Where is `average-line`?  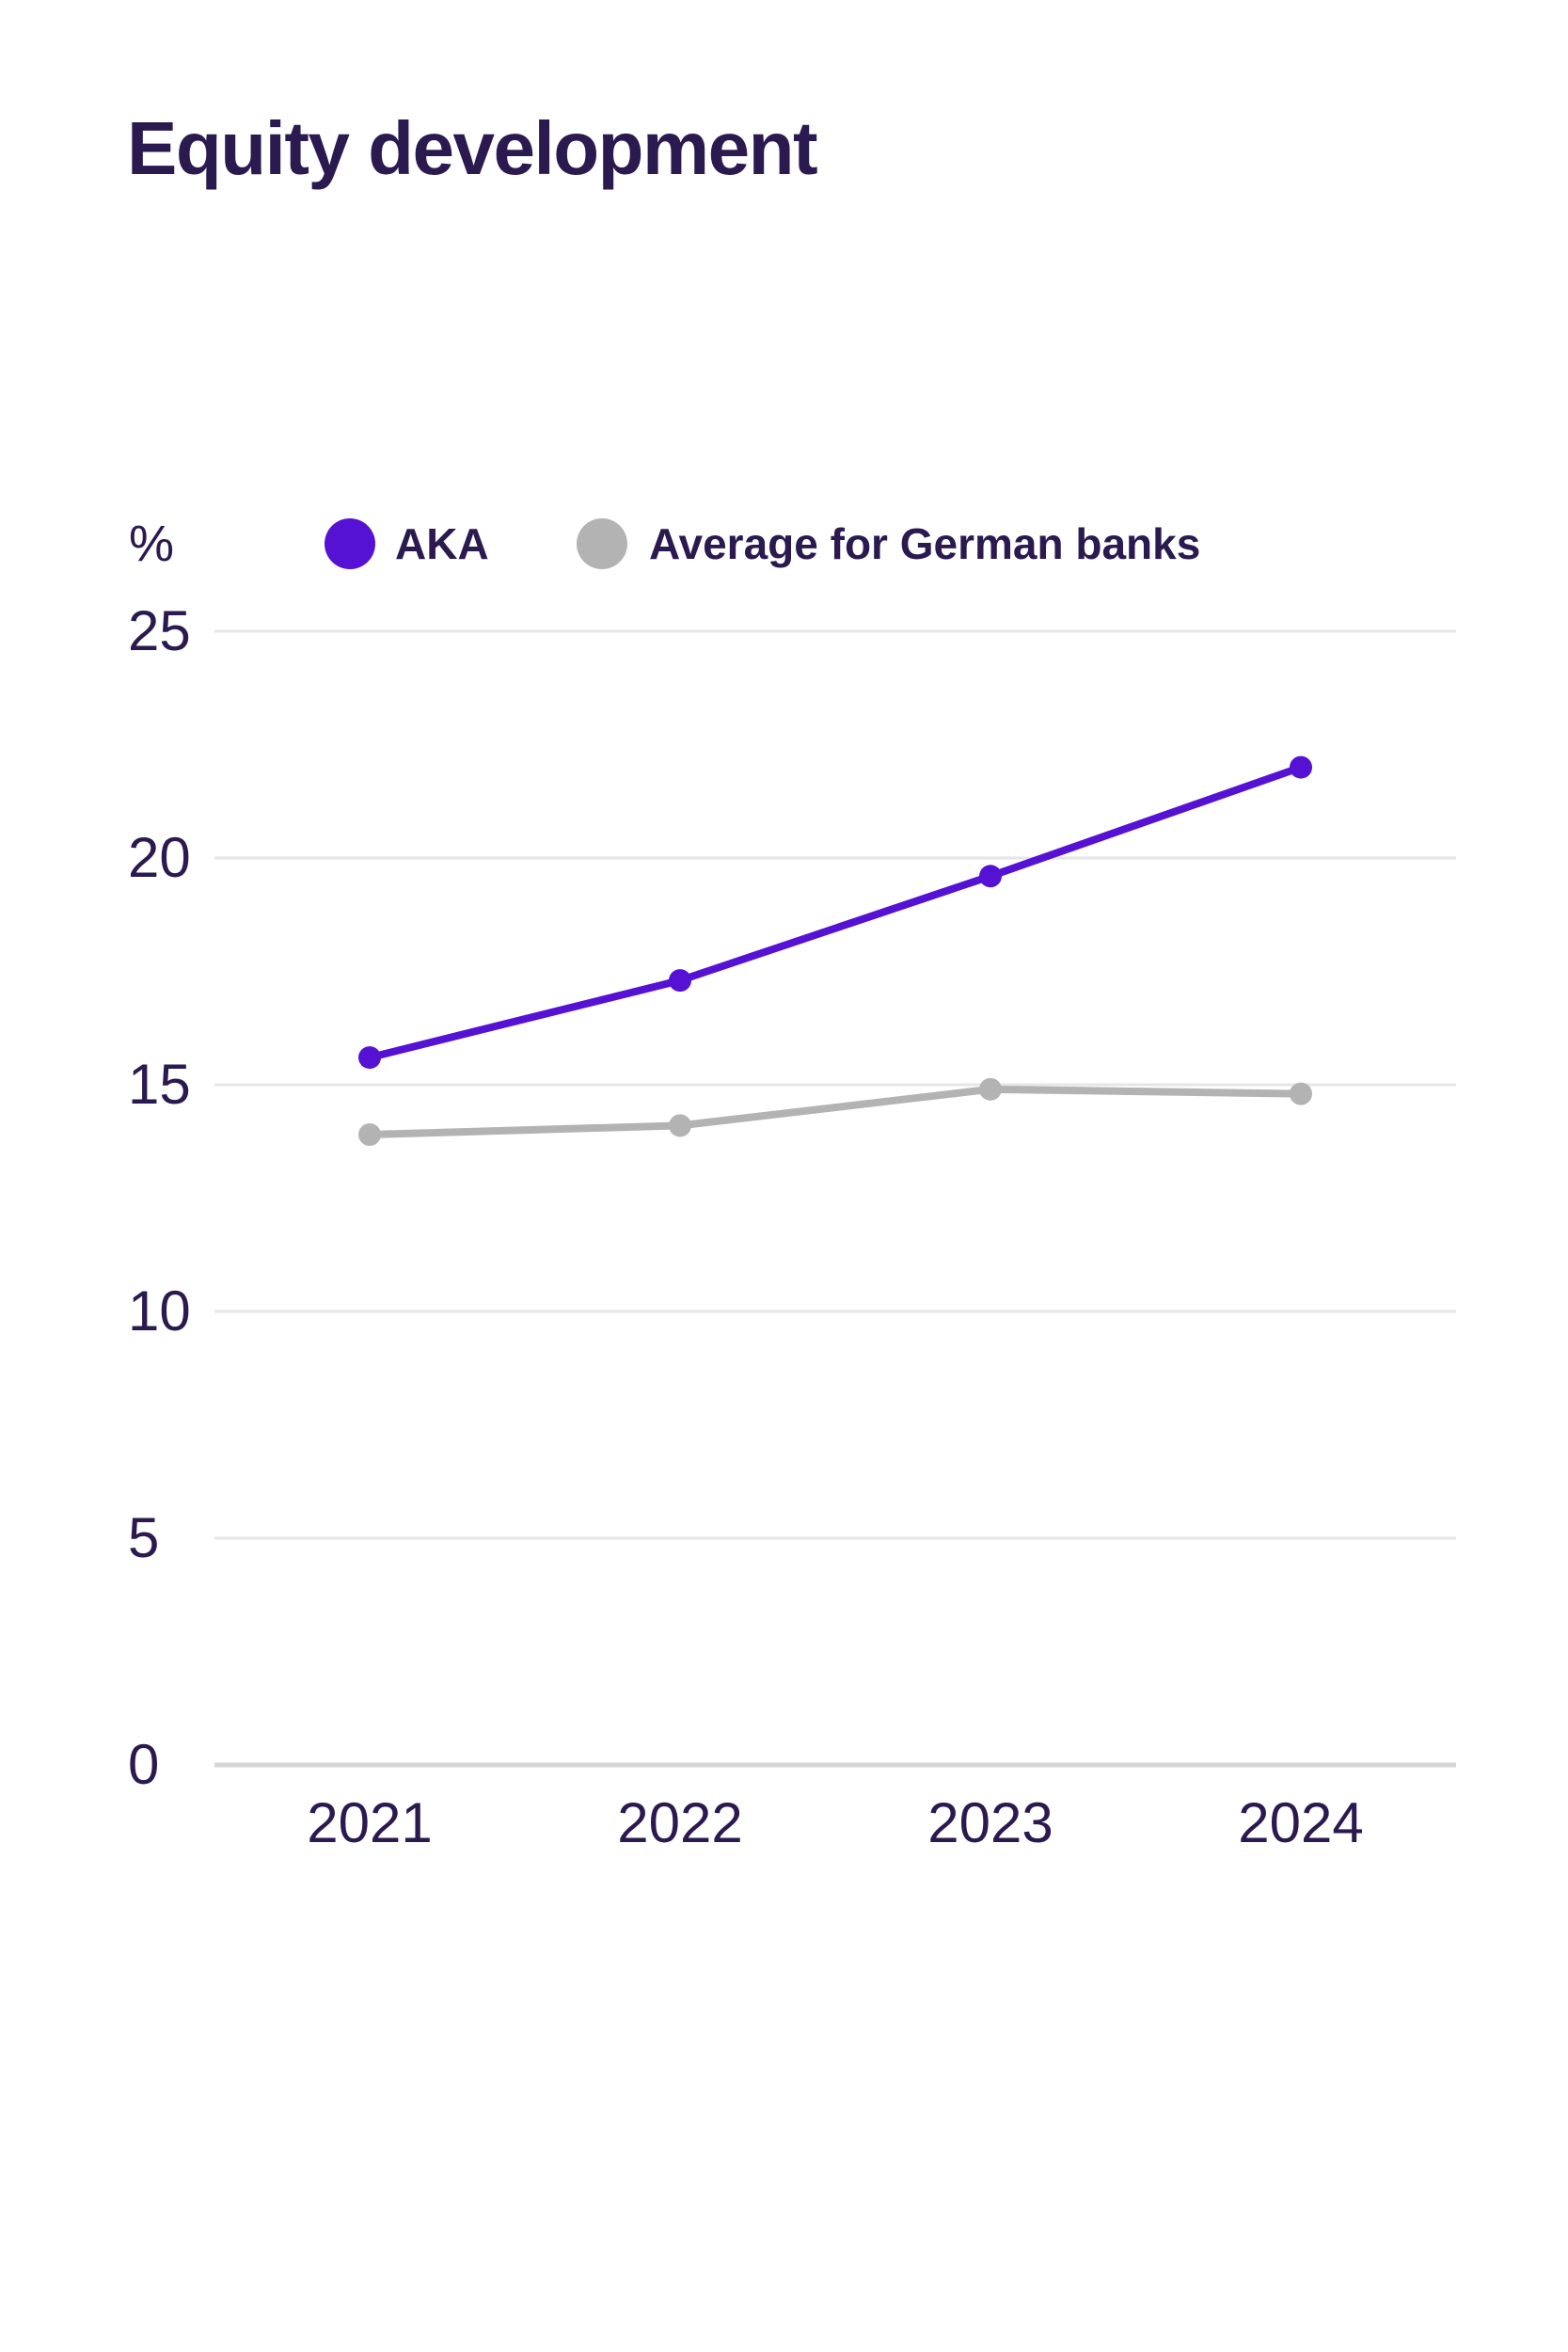
average-line is located at coordinates (835, 1112).